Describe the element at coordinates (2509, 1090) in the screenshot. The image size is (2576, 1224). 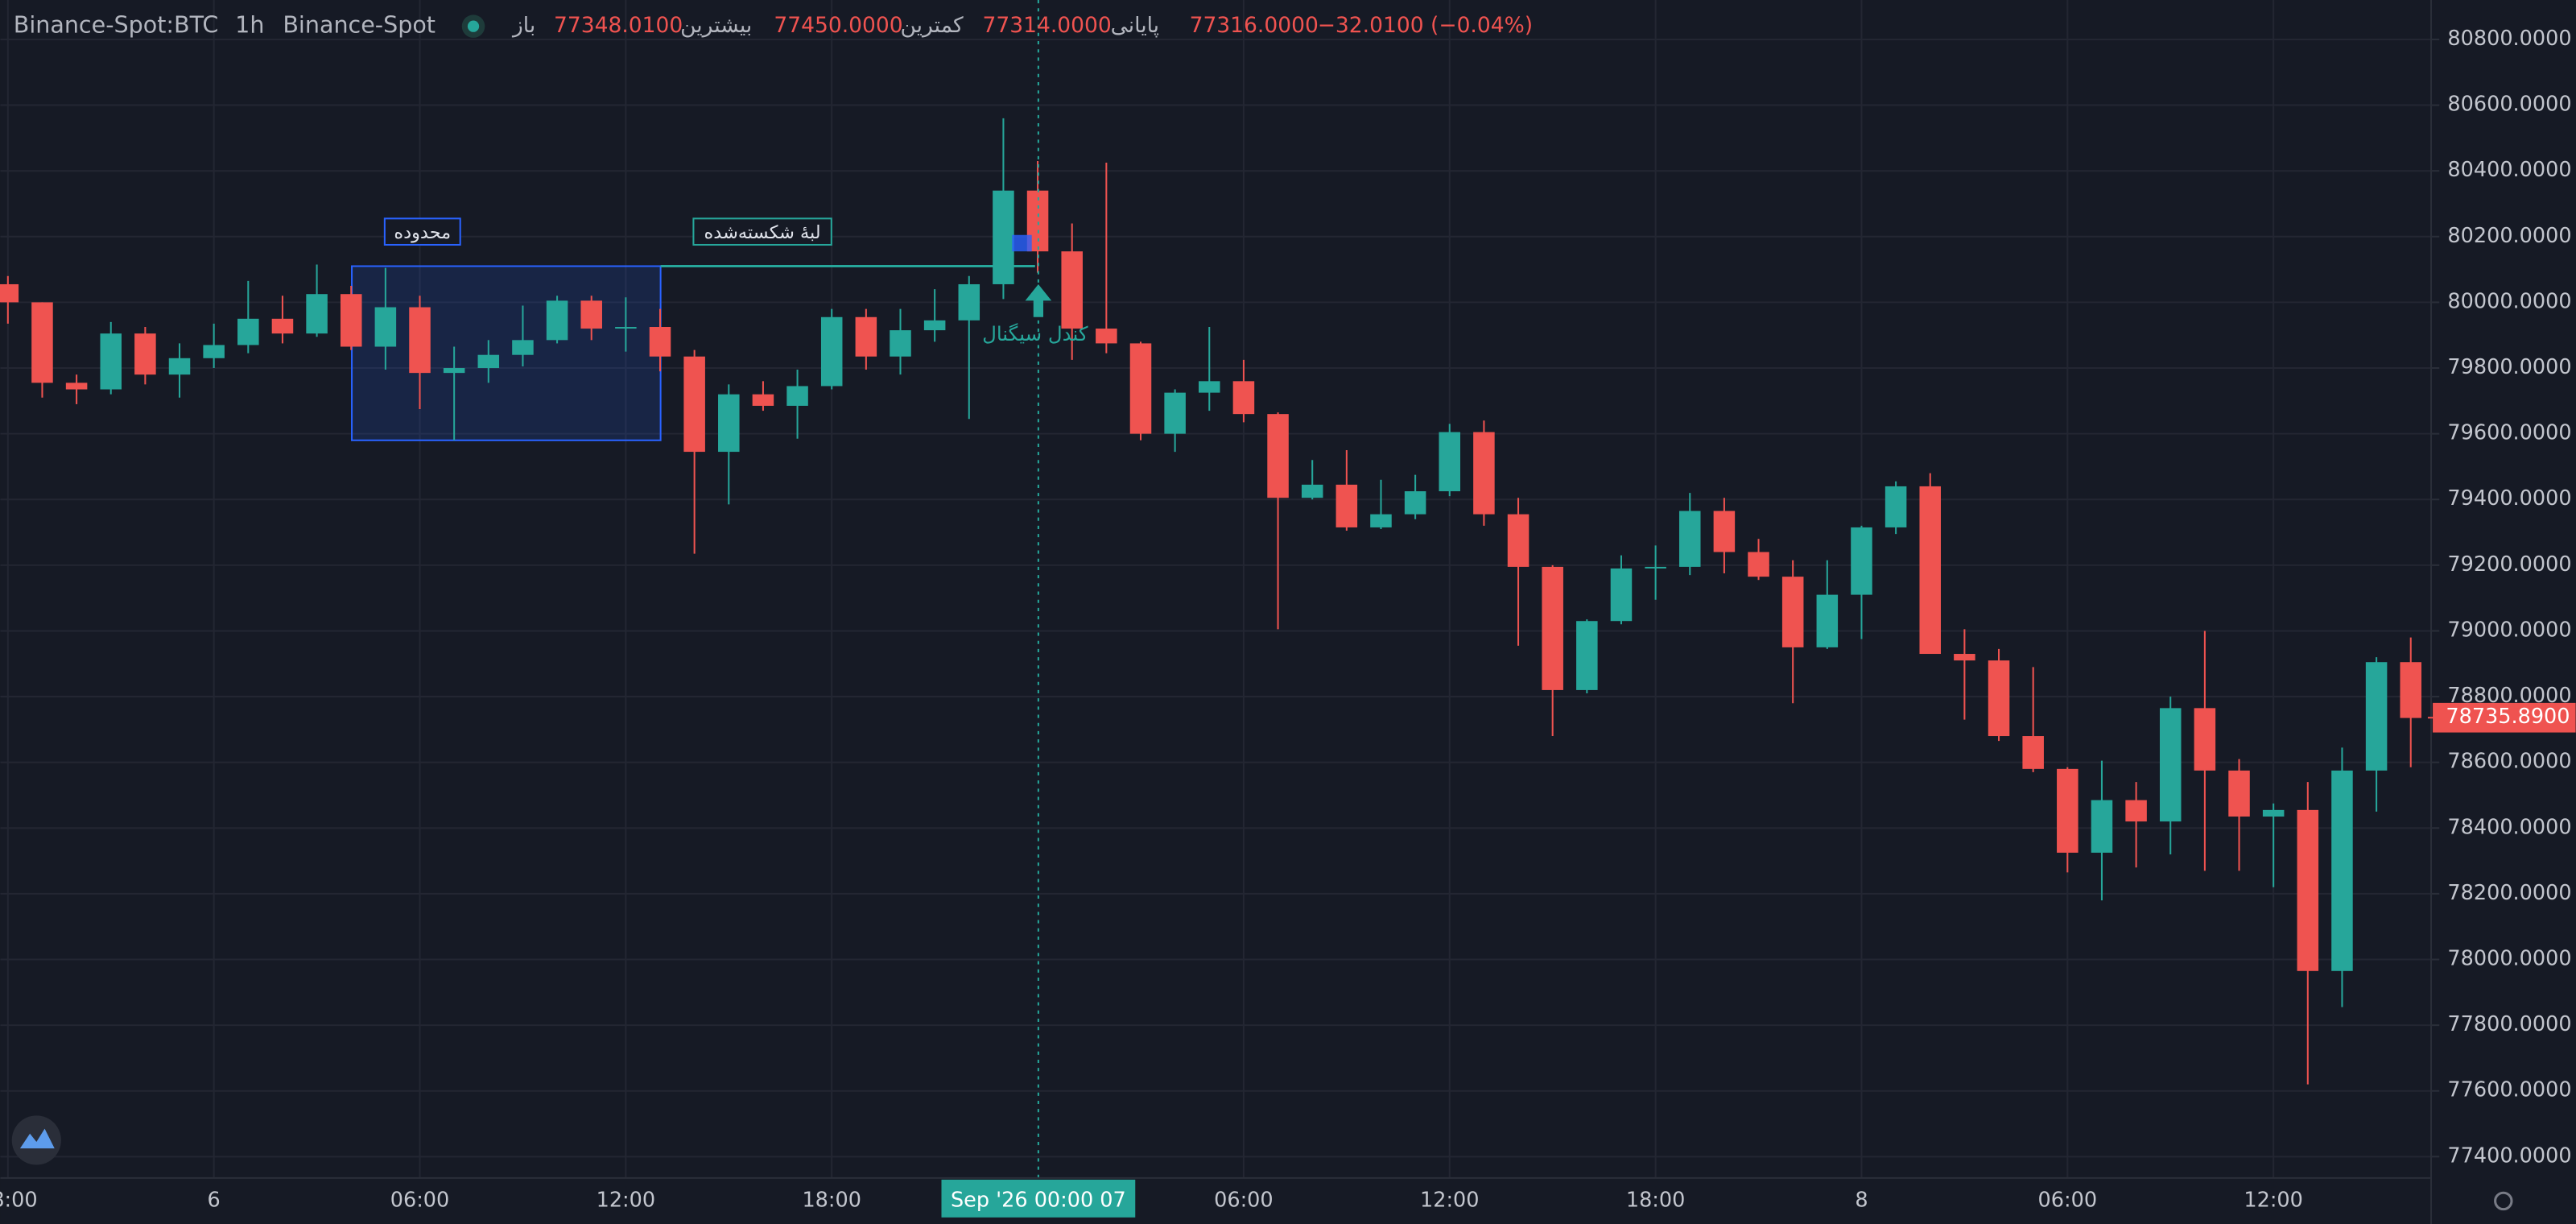
I see `y-tick-label: 77600.0000` at that location.